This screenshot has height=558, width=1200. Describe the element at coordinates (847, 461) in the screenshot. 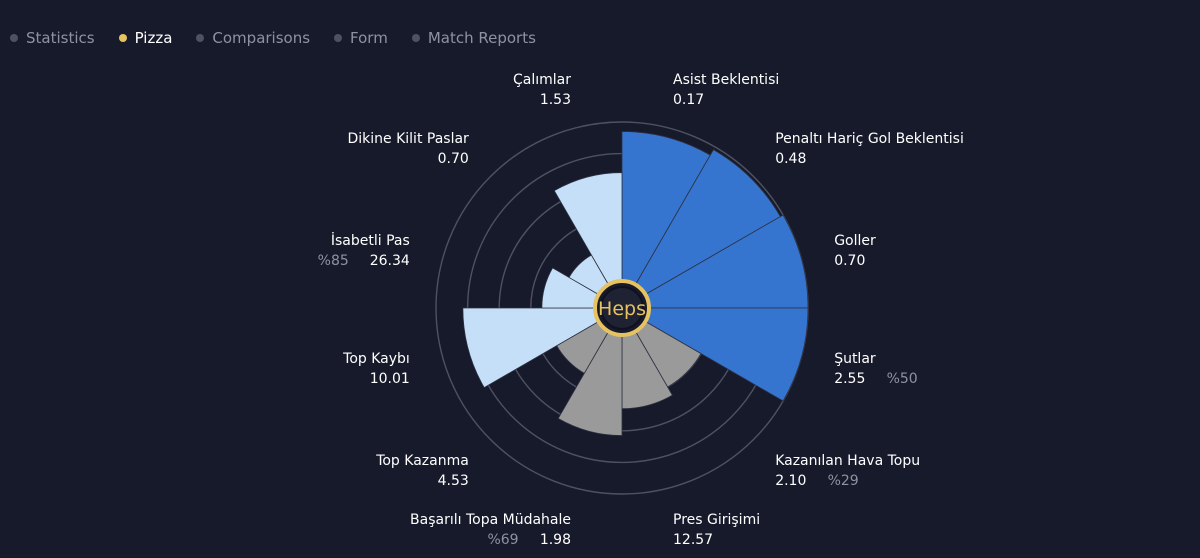

I see `segment-name-label: Kazanılan Hava Topu` at that location.